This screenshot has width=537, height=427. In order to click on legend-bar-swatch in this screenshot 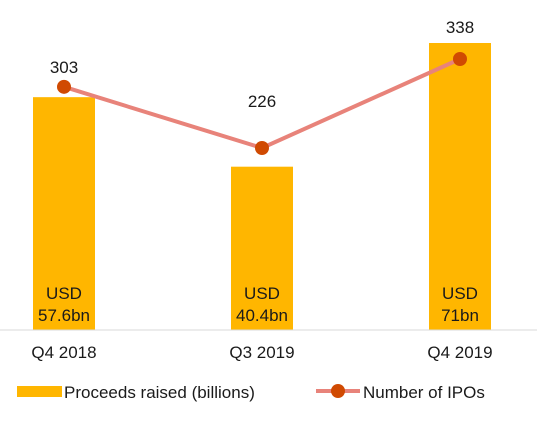, I will do `click(39, 391)`.